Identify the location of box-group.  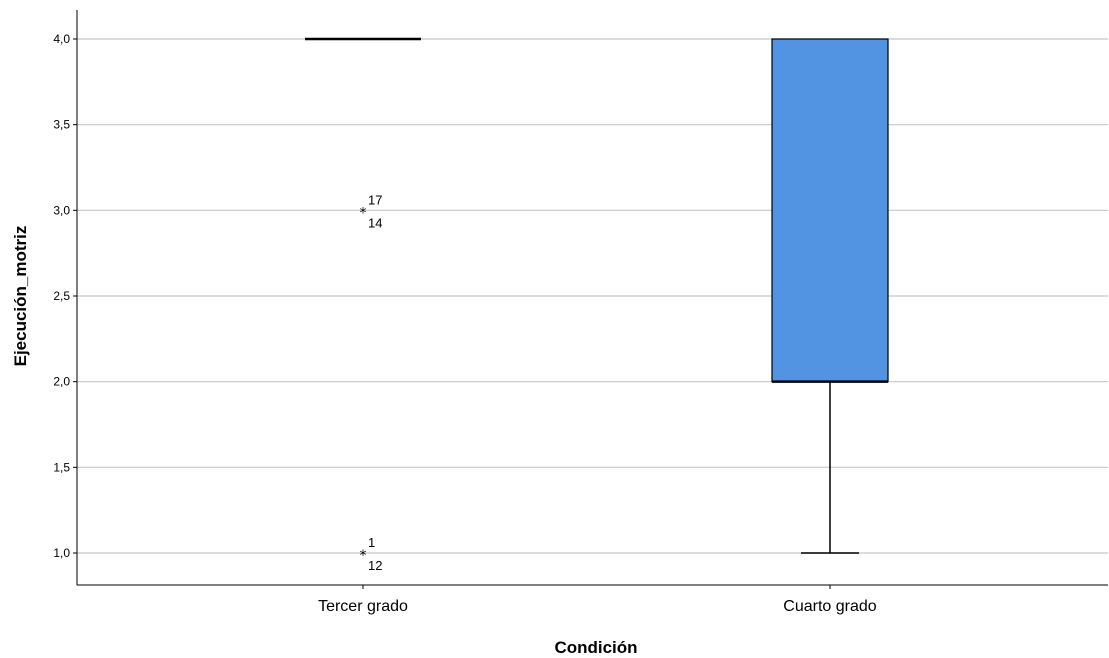
(830, 296).